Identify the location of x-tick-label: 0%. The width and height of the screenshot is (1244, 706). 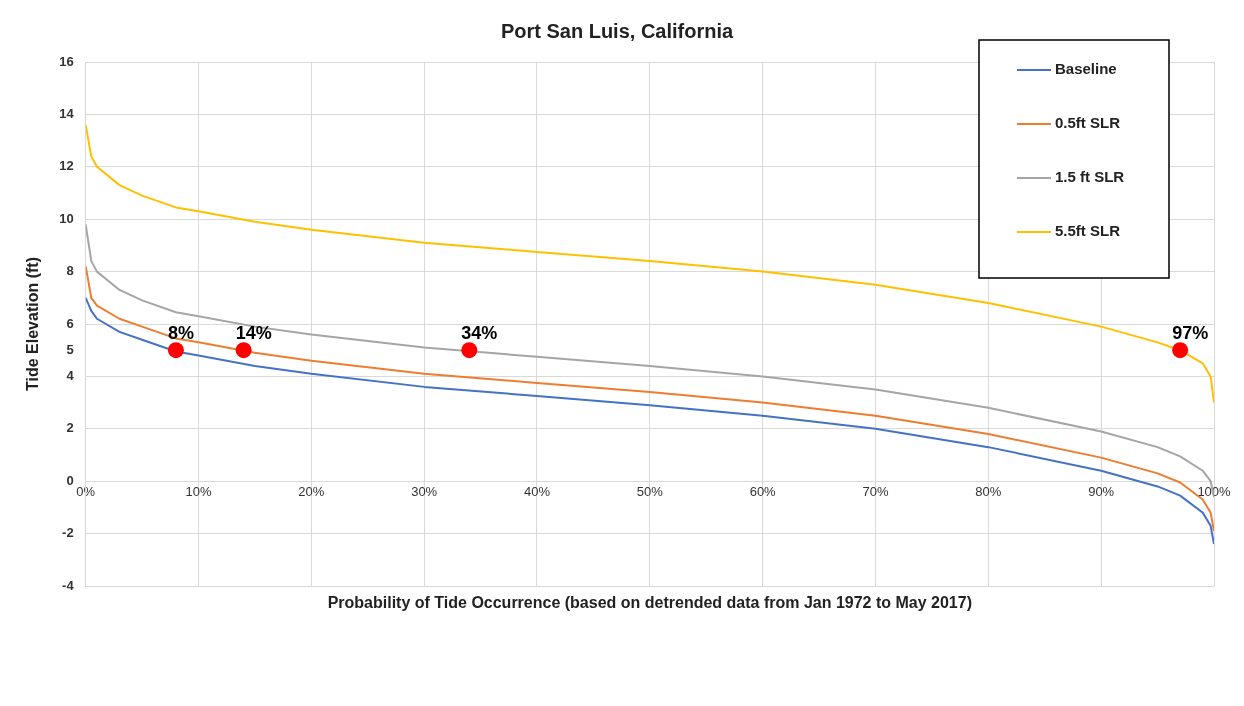
(86, 491).